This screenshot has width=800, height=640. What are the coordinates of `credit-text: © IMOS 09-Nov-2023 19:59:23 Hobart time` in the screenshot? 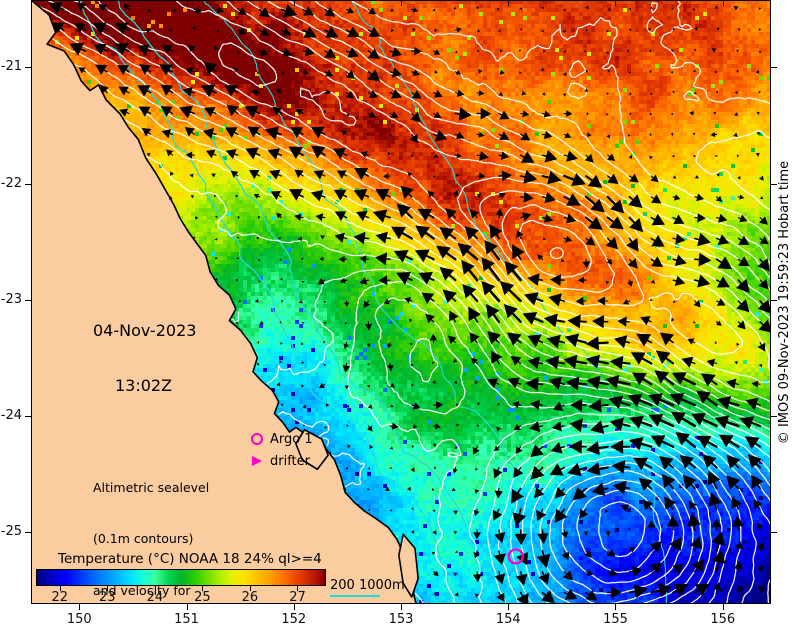 It's located at (785, 302).